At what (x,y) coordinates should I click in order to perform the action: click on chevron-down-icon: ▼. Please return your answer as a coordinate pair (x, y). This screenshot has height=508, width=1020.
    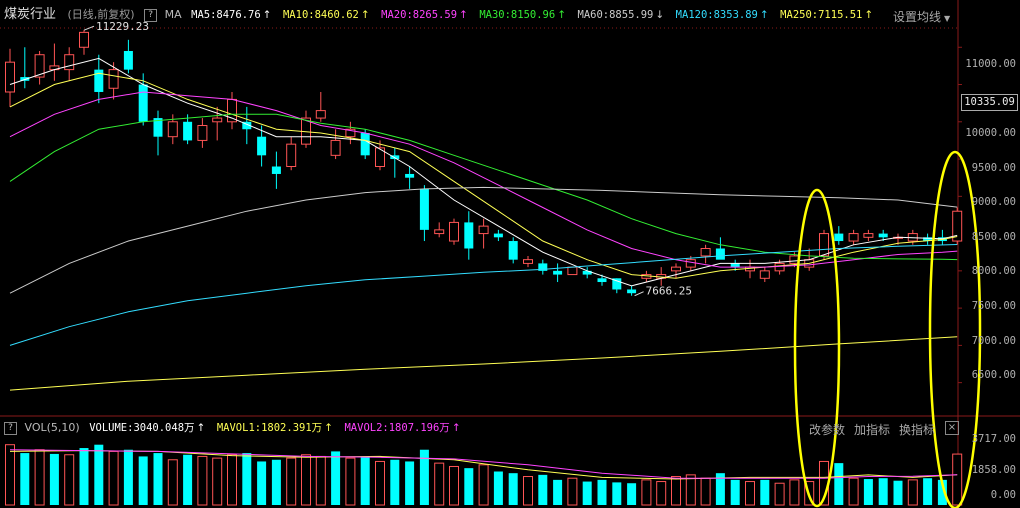
    Looking at the image, I should click on (947, 18).